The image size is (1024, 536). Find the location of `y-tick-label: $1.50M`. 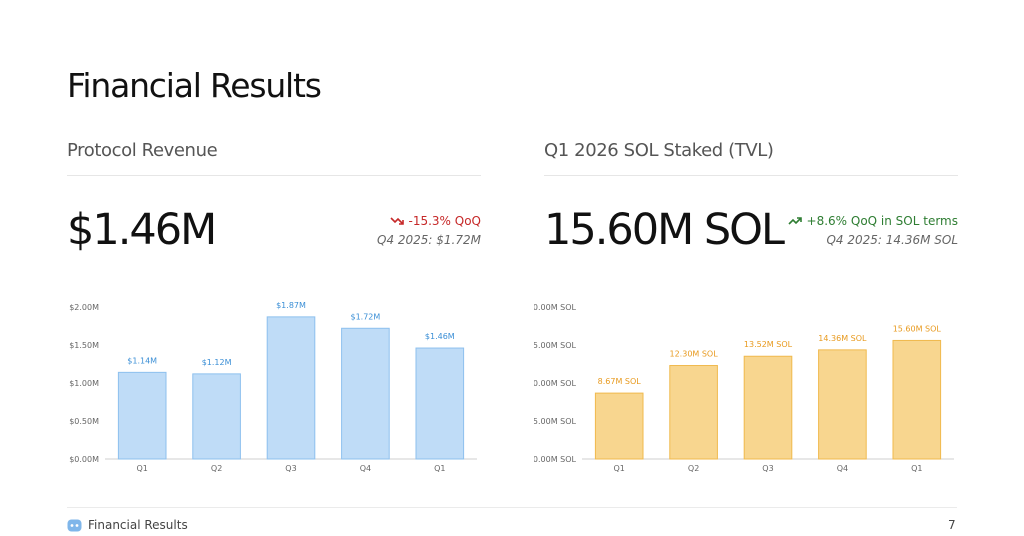

y-tick-label: $1.50M is located at coordinates (84, 345).